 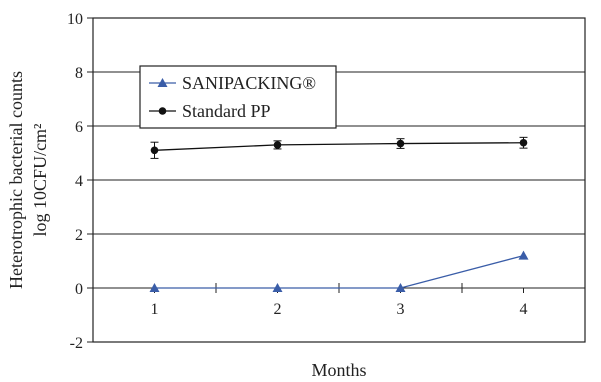 What do you see at coordinates (79, 235) in the screenshot?
I see `y-tick-label: 2` at bounding box center [79, 235].